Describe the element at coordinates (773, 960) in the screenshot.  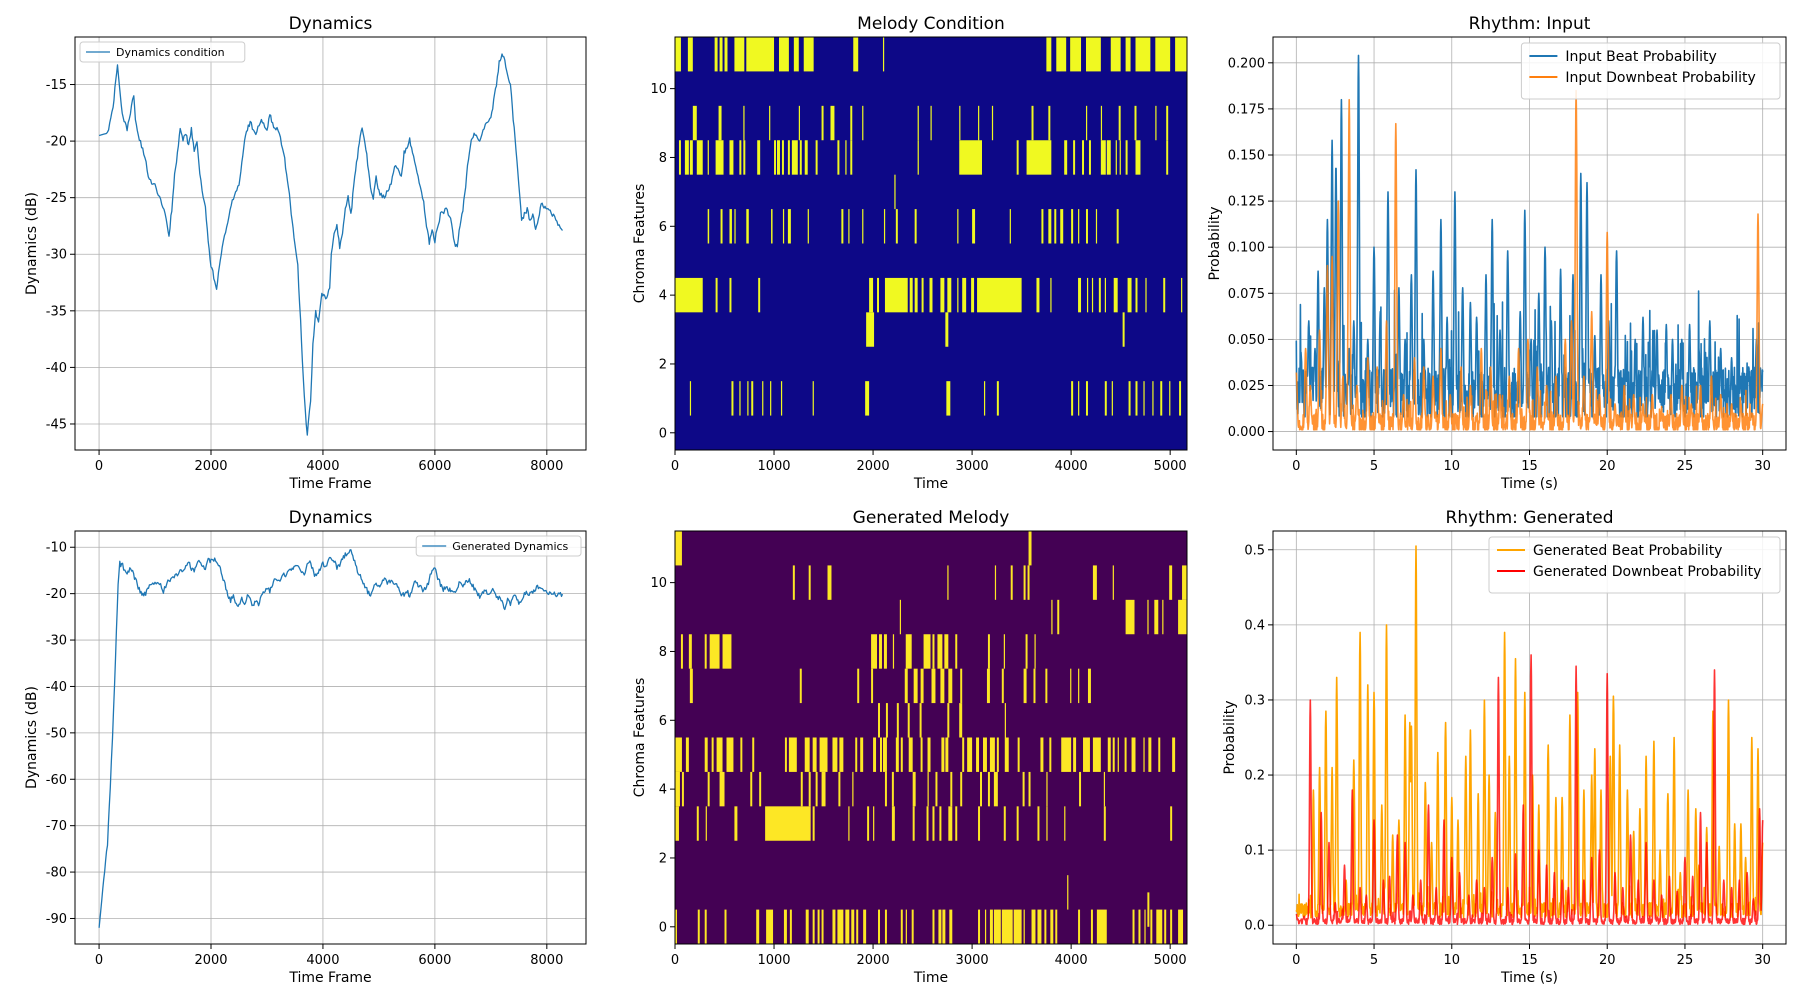
I see `generated-melody-xtick-label: 1000` at that location.